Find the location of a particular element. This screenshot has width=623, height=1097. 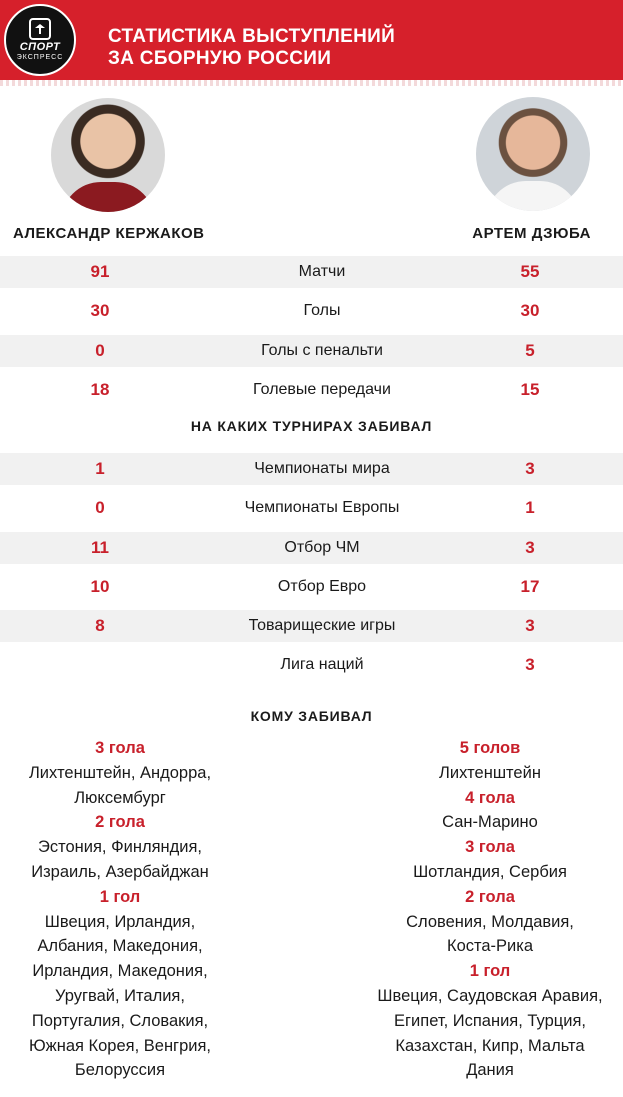

logo-line1: СПОРТ is located at coordinates (40, 47).